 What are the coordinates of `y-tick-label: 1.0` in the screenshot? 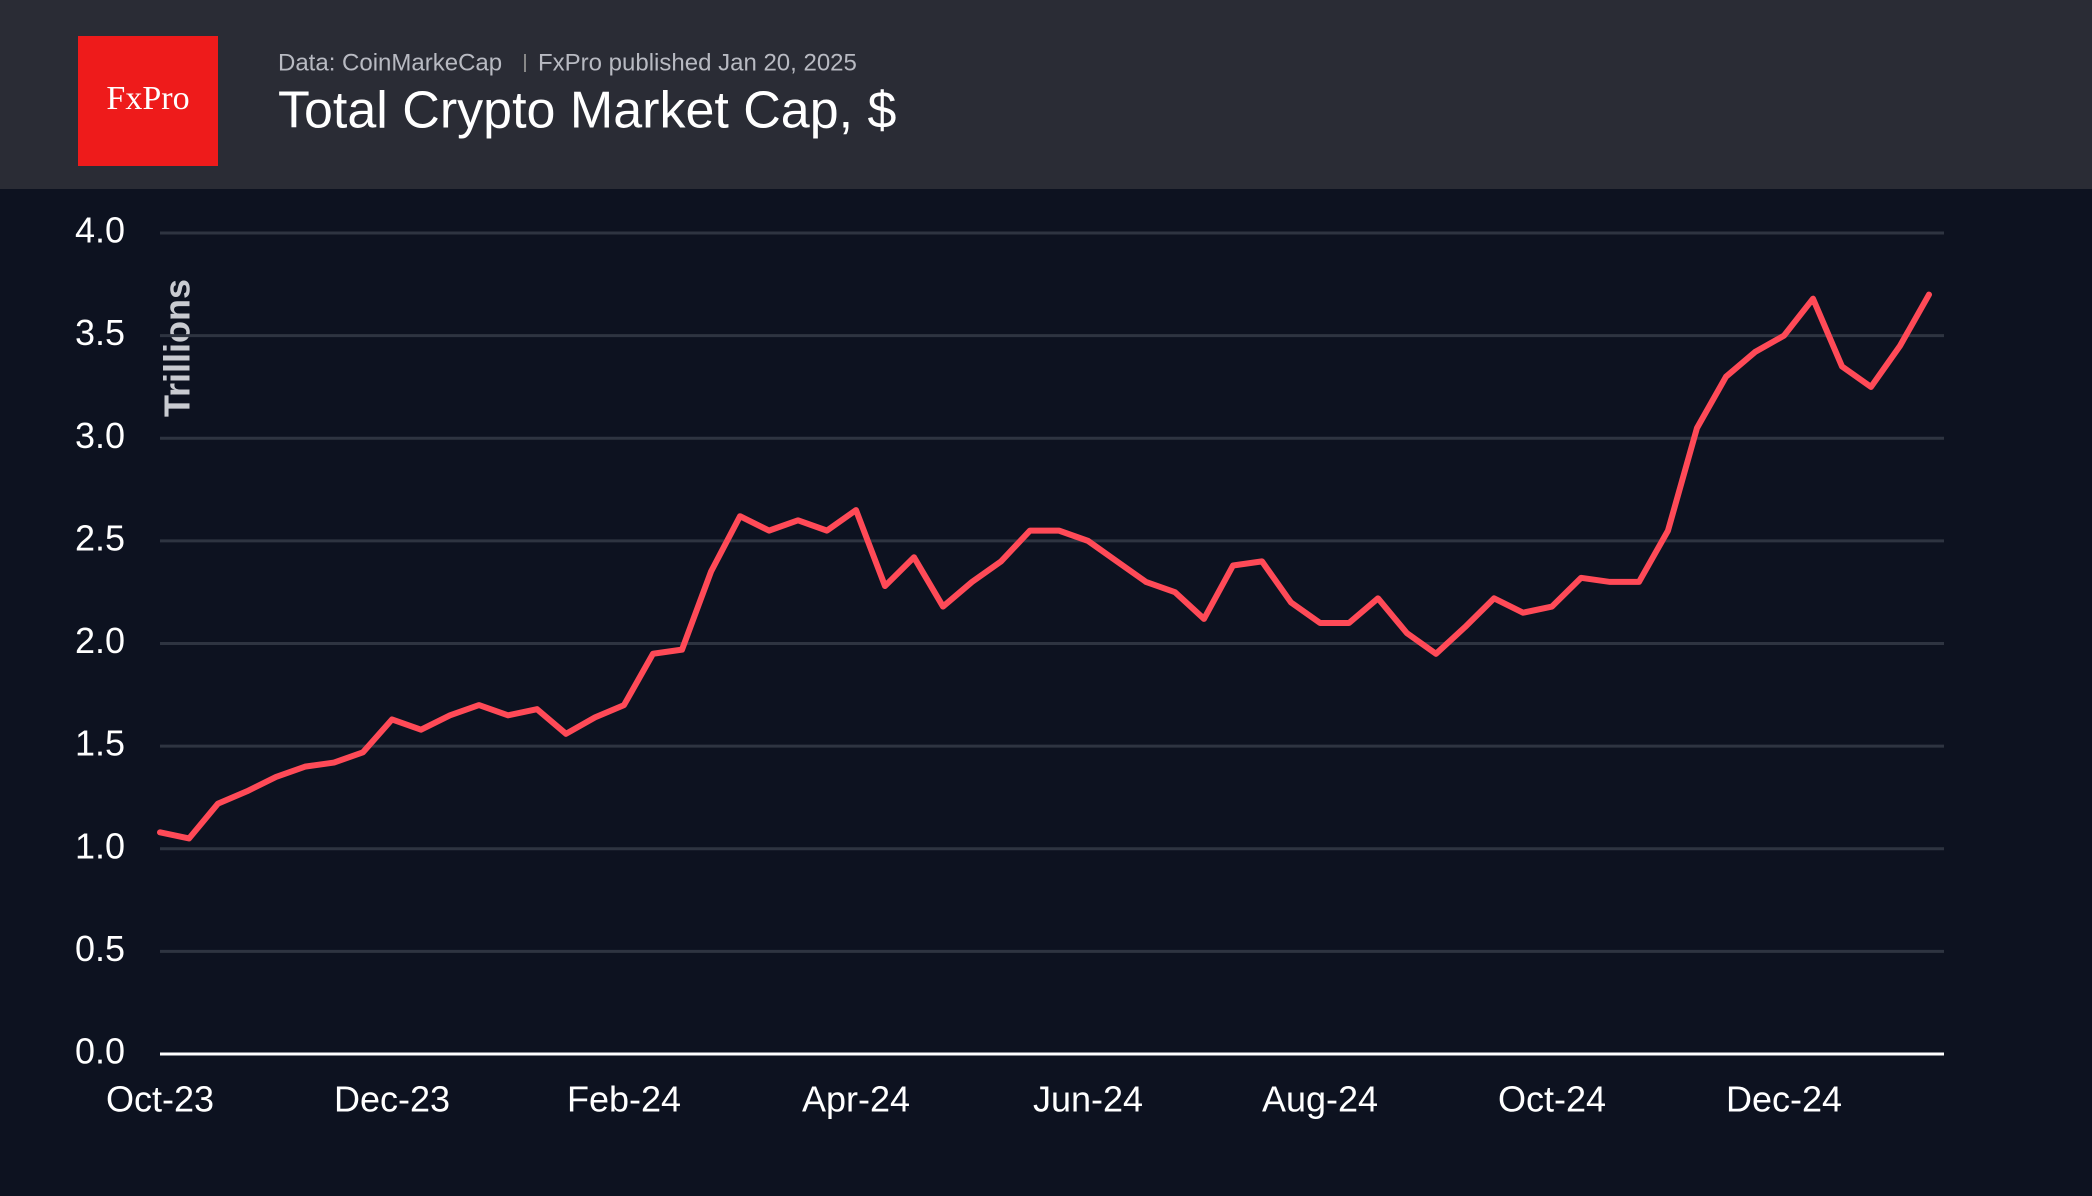 It's located at (100, 845).